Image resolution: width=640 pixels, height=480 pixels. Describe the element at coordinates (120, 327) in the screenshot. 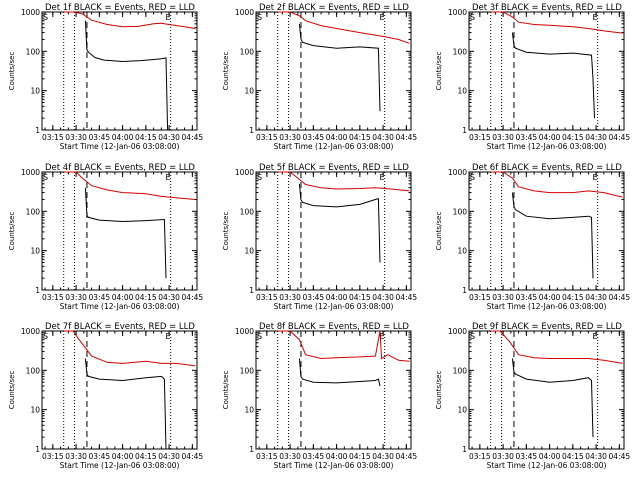

I see `chart-title: Det 7f BLACK = Events, RED = LLD` at that location.